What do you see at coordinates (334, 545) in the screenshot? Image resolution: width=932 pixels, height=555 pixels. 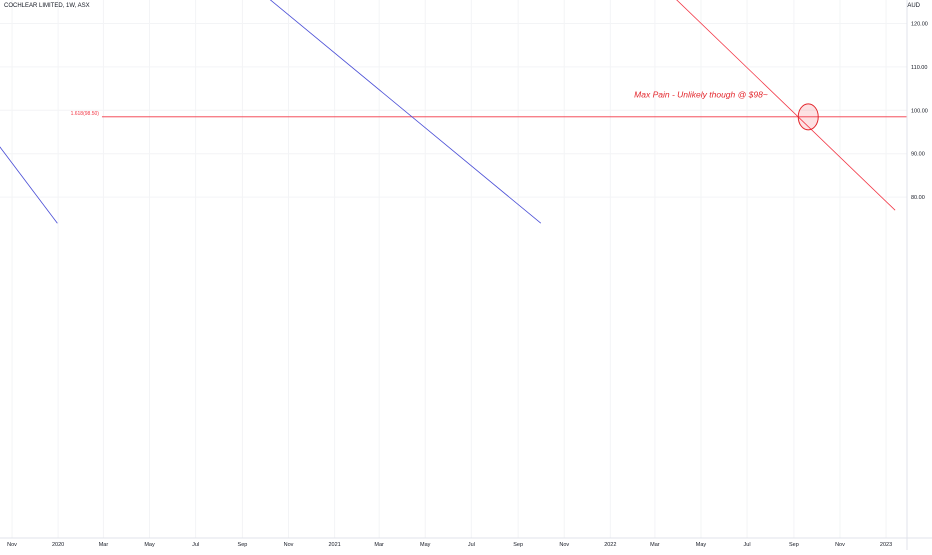 I see `x-tick-label: 2021` at bounding box center [334, 545].